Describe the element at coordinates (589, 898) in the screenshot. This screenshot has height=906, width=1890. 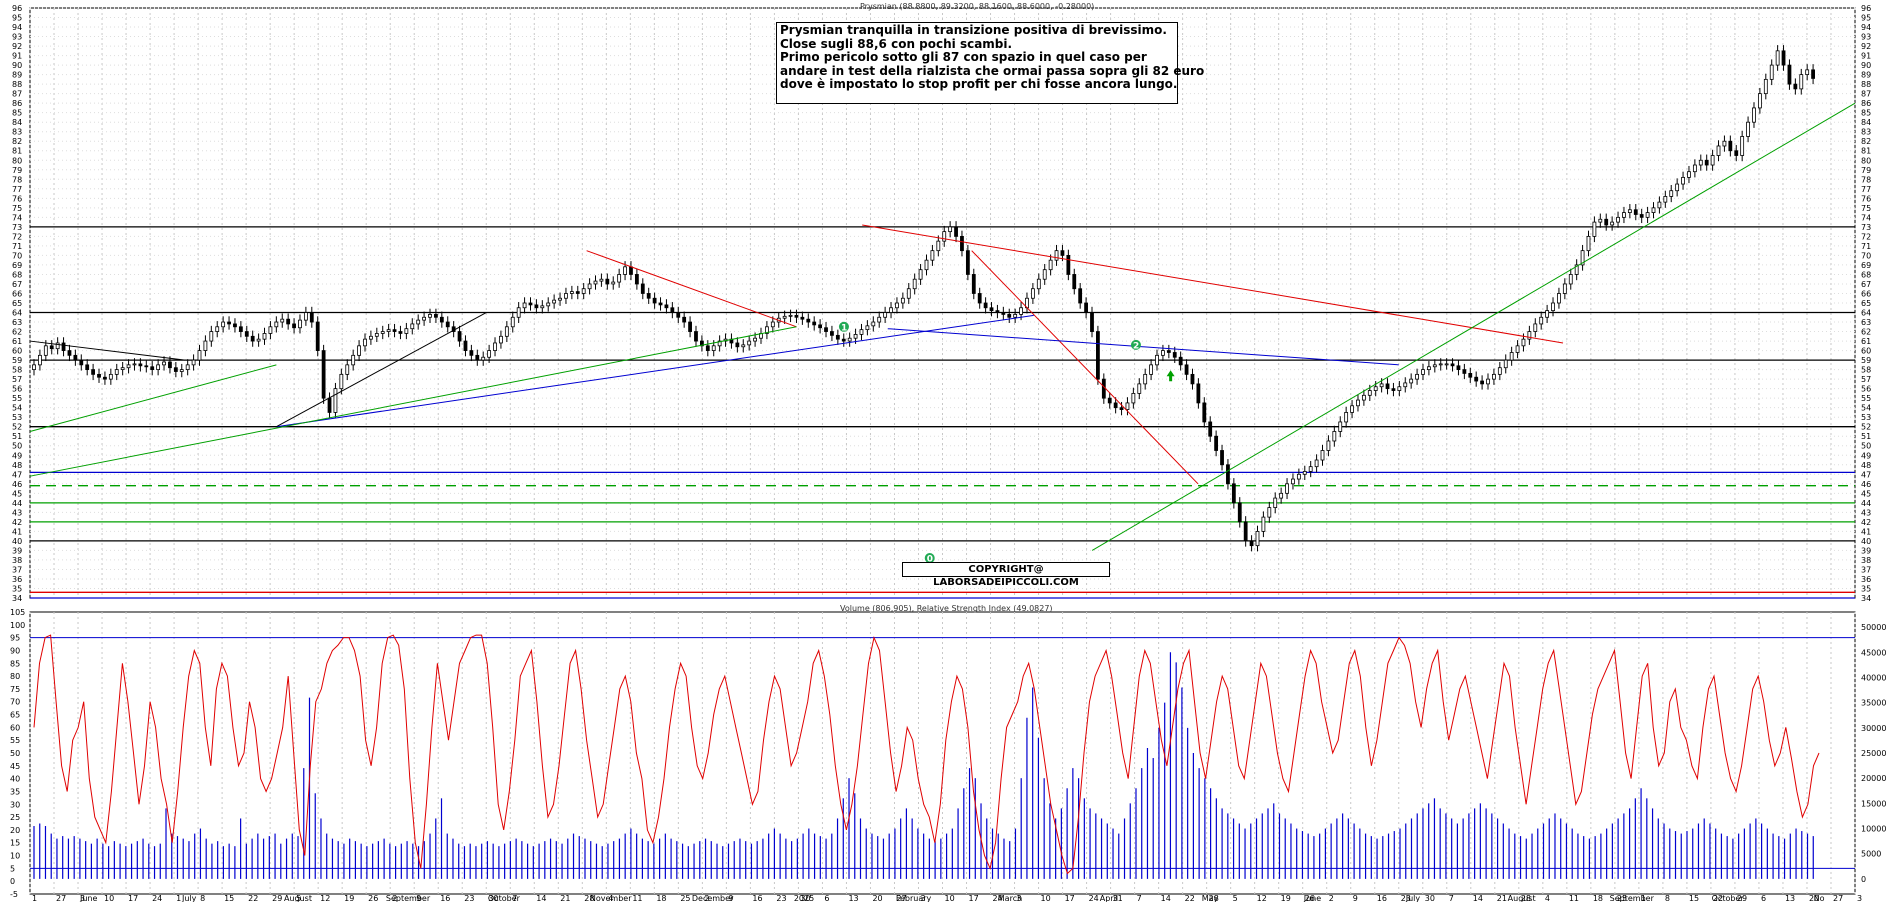
I see `x-day-tick-label: 28` at that location.